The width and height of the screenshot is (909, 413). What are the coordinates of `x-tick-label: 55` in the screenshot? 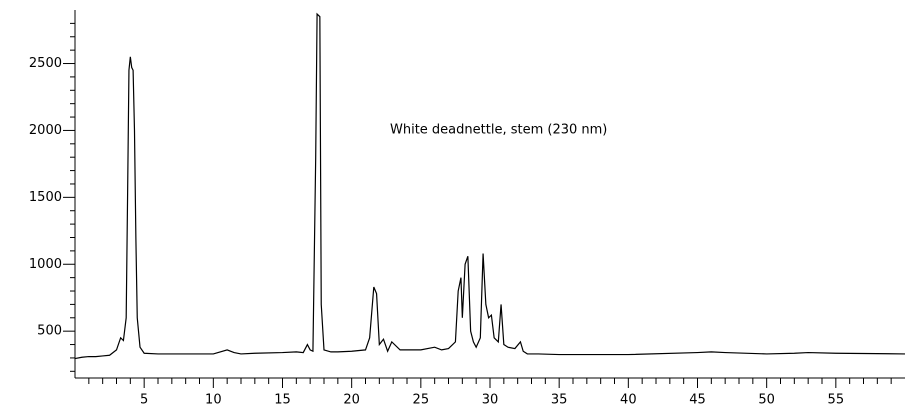 It's located at (836, 400).